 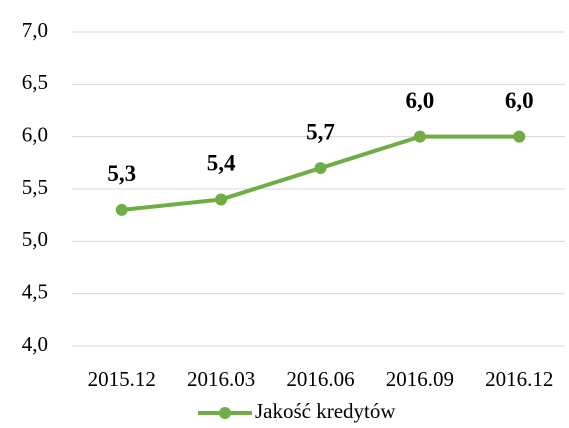 What do you see at coordinates (35, 134) in the screenshot?
I see `y-tick-label: 6,0` at bounding box center [35, 134].